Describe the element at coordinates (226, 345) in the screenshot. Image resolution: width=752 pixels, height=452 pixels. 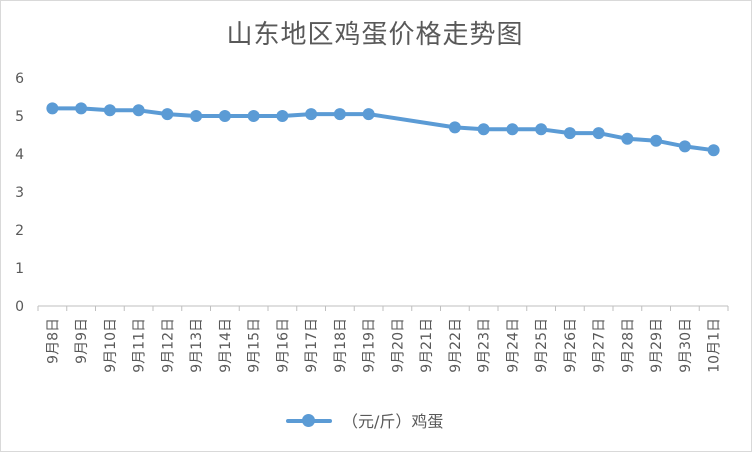
I see `x-tick-label: 9月14日` at that location.